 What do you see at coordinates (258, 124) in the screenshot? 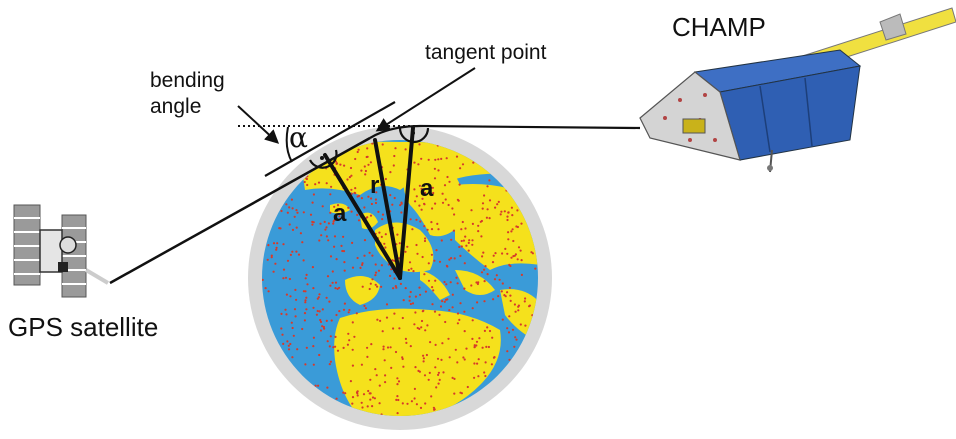
I see `bending-angle-arrow` at bounding box center [258, 124].